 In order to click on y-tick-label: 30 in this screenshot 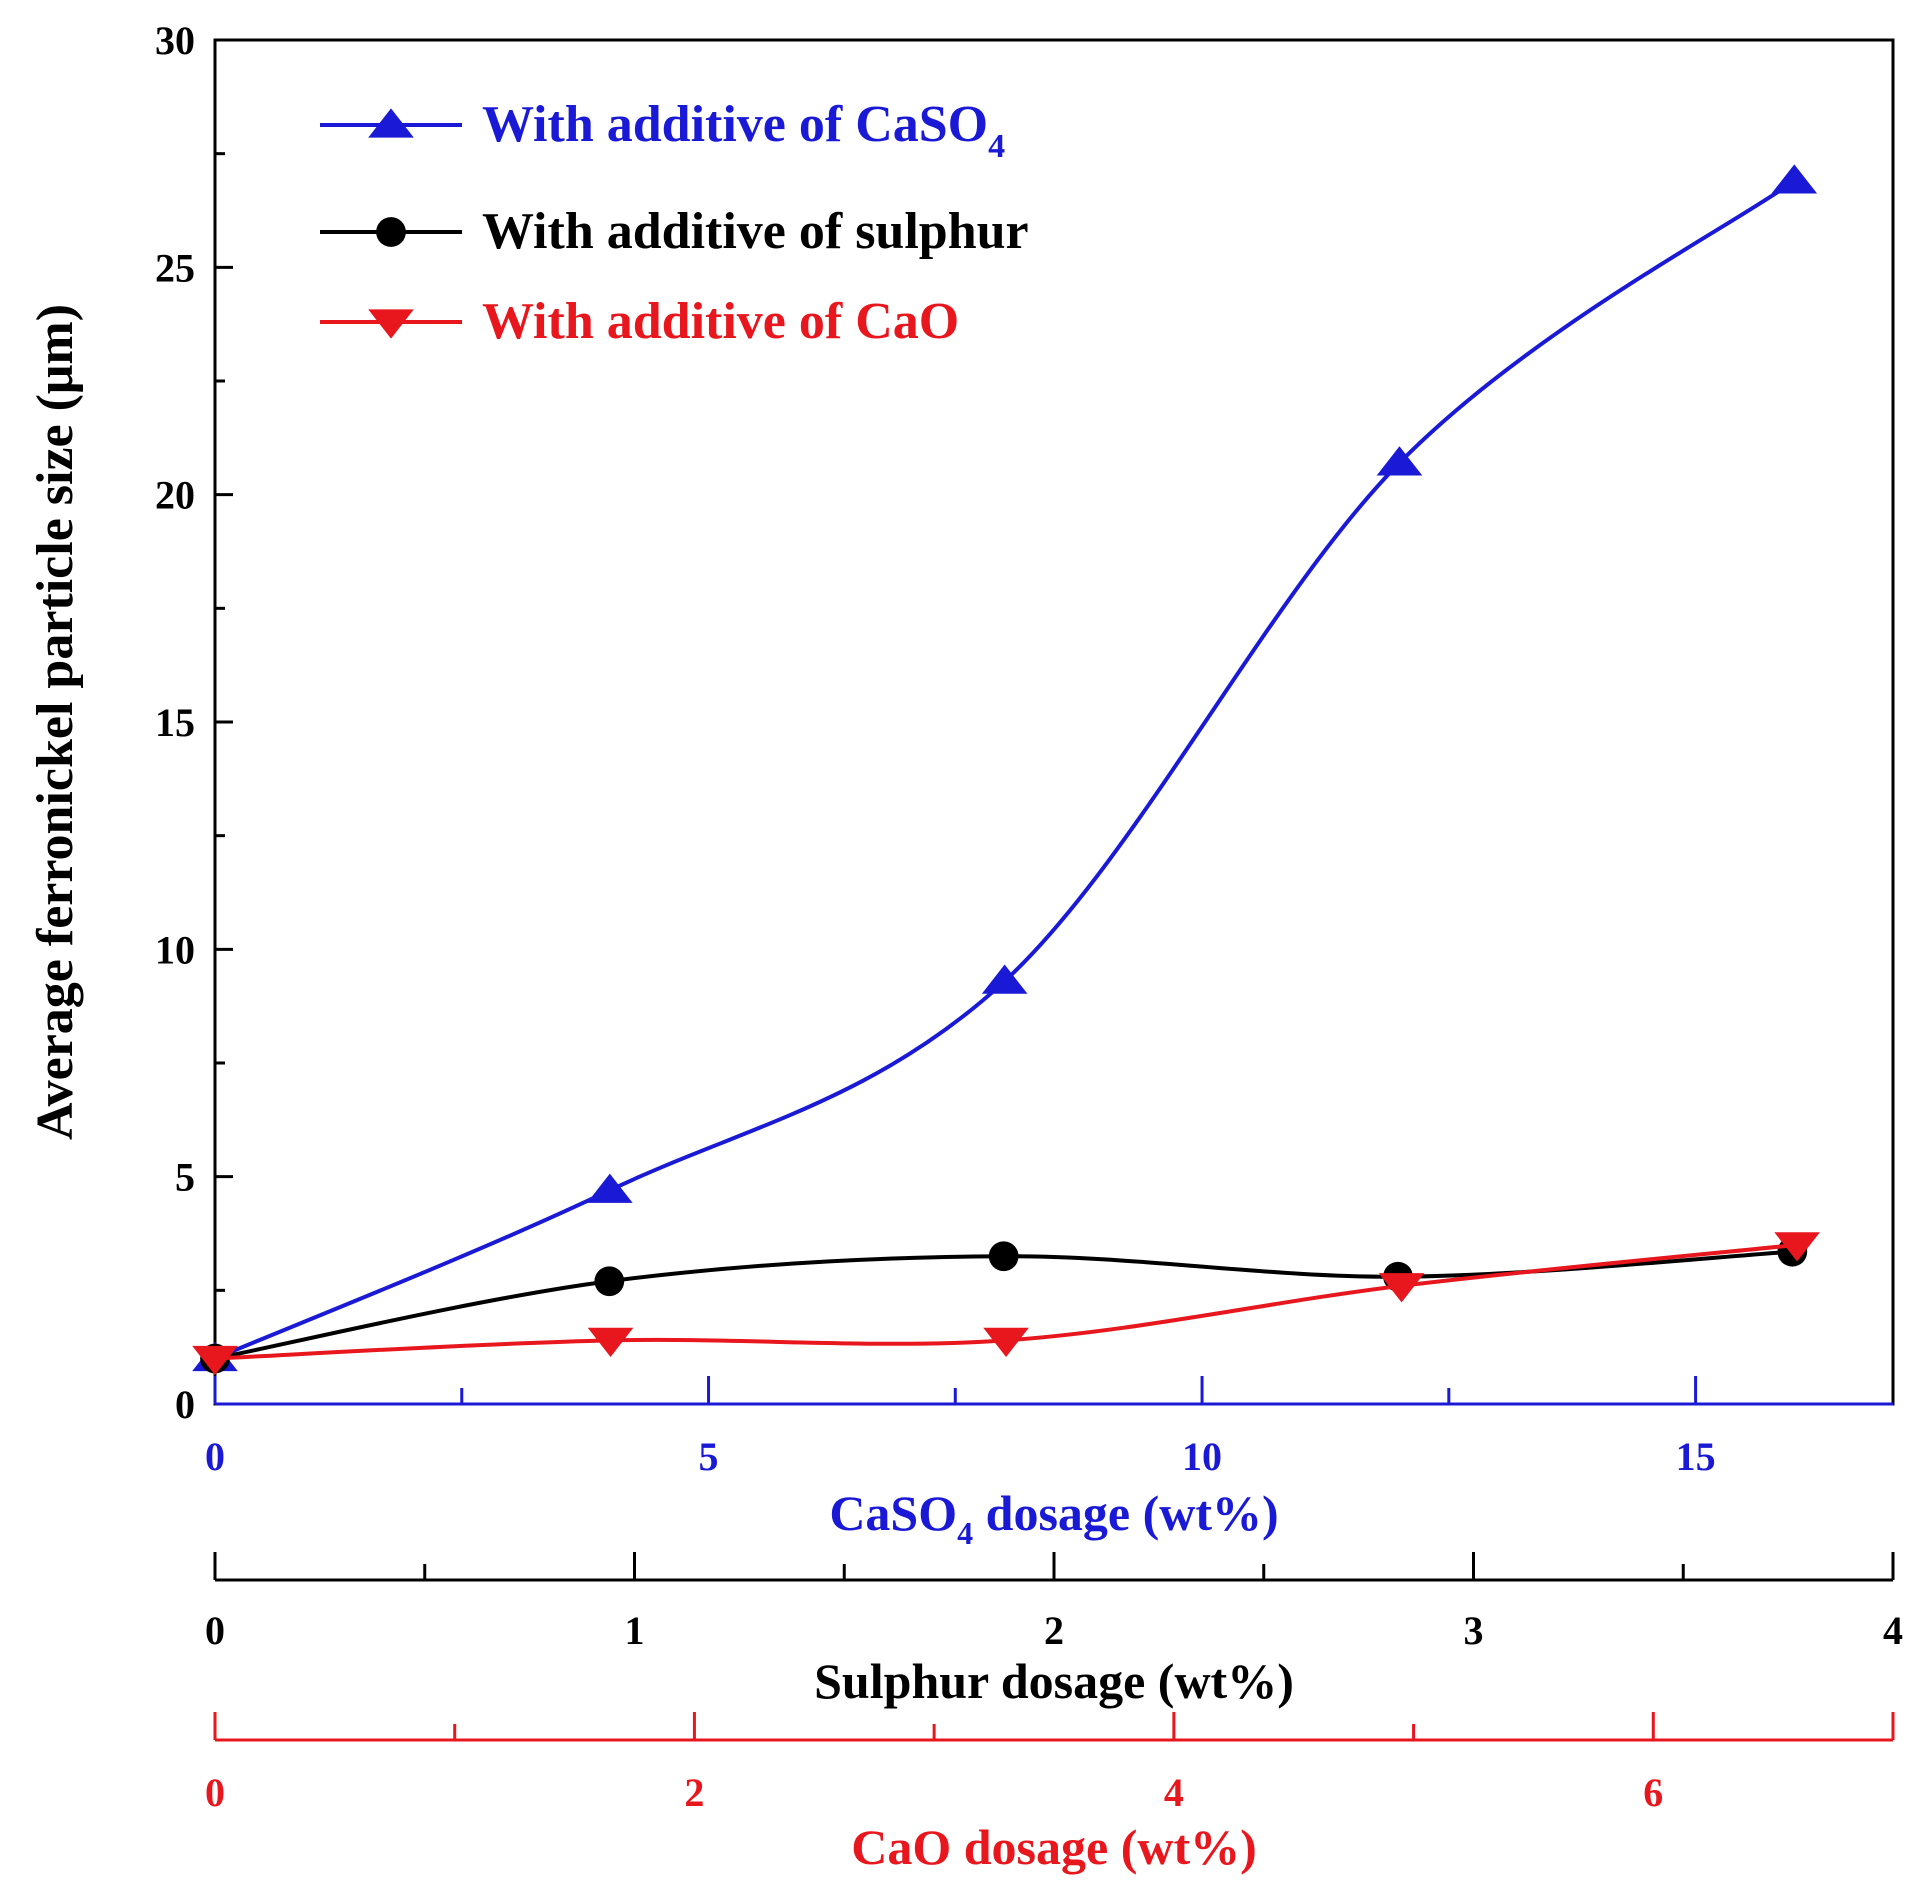, I will do `click(175, 40)`.